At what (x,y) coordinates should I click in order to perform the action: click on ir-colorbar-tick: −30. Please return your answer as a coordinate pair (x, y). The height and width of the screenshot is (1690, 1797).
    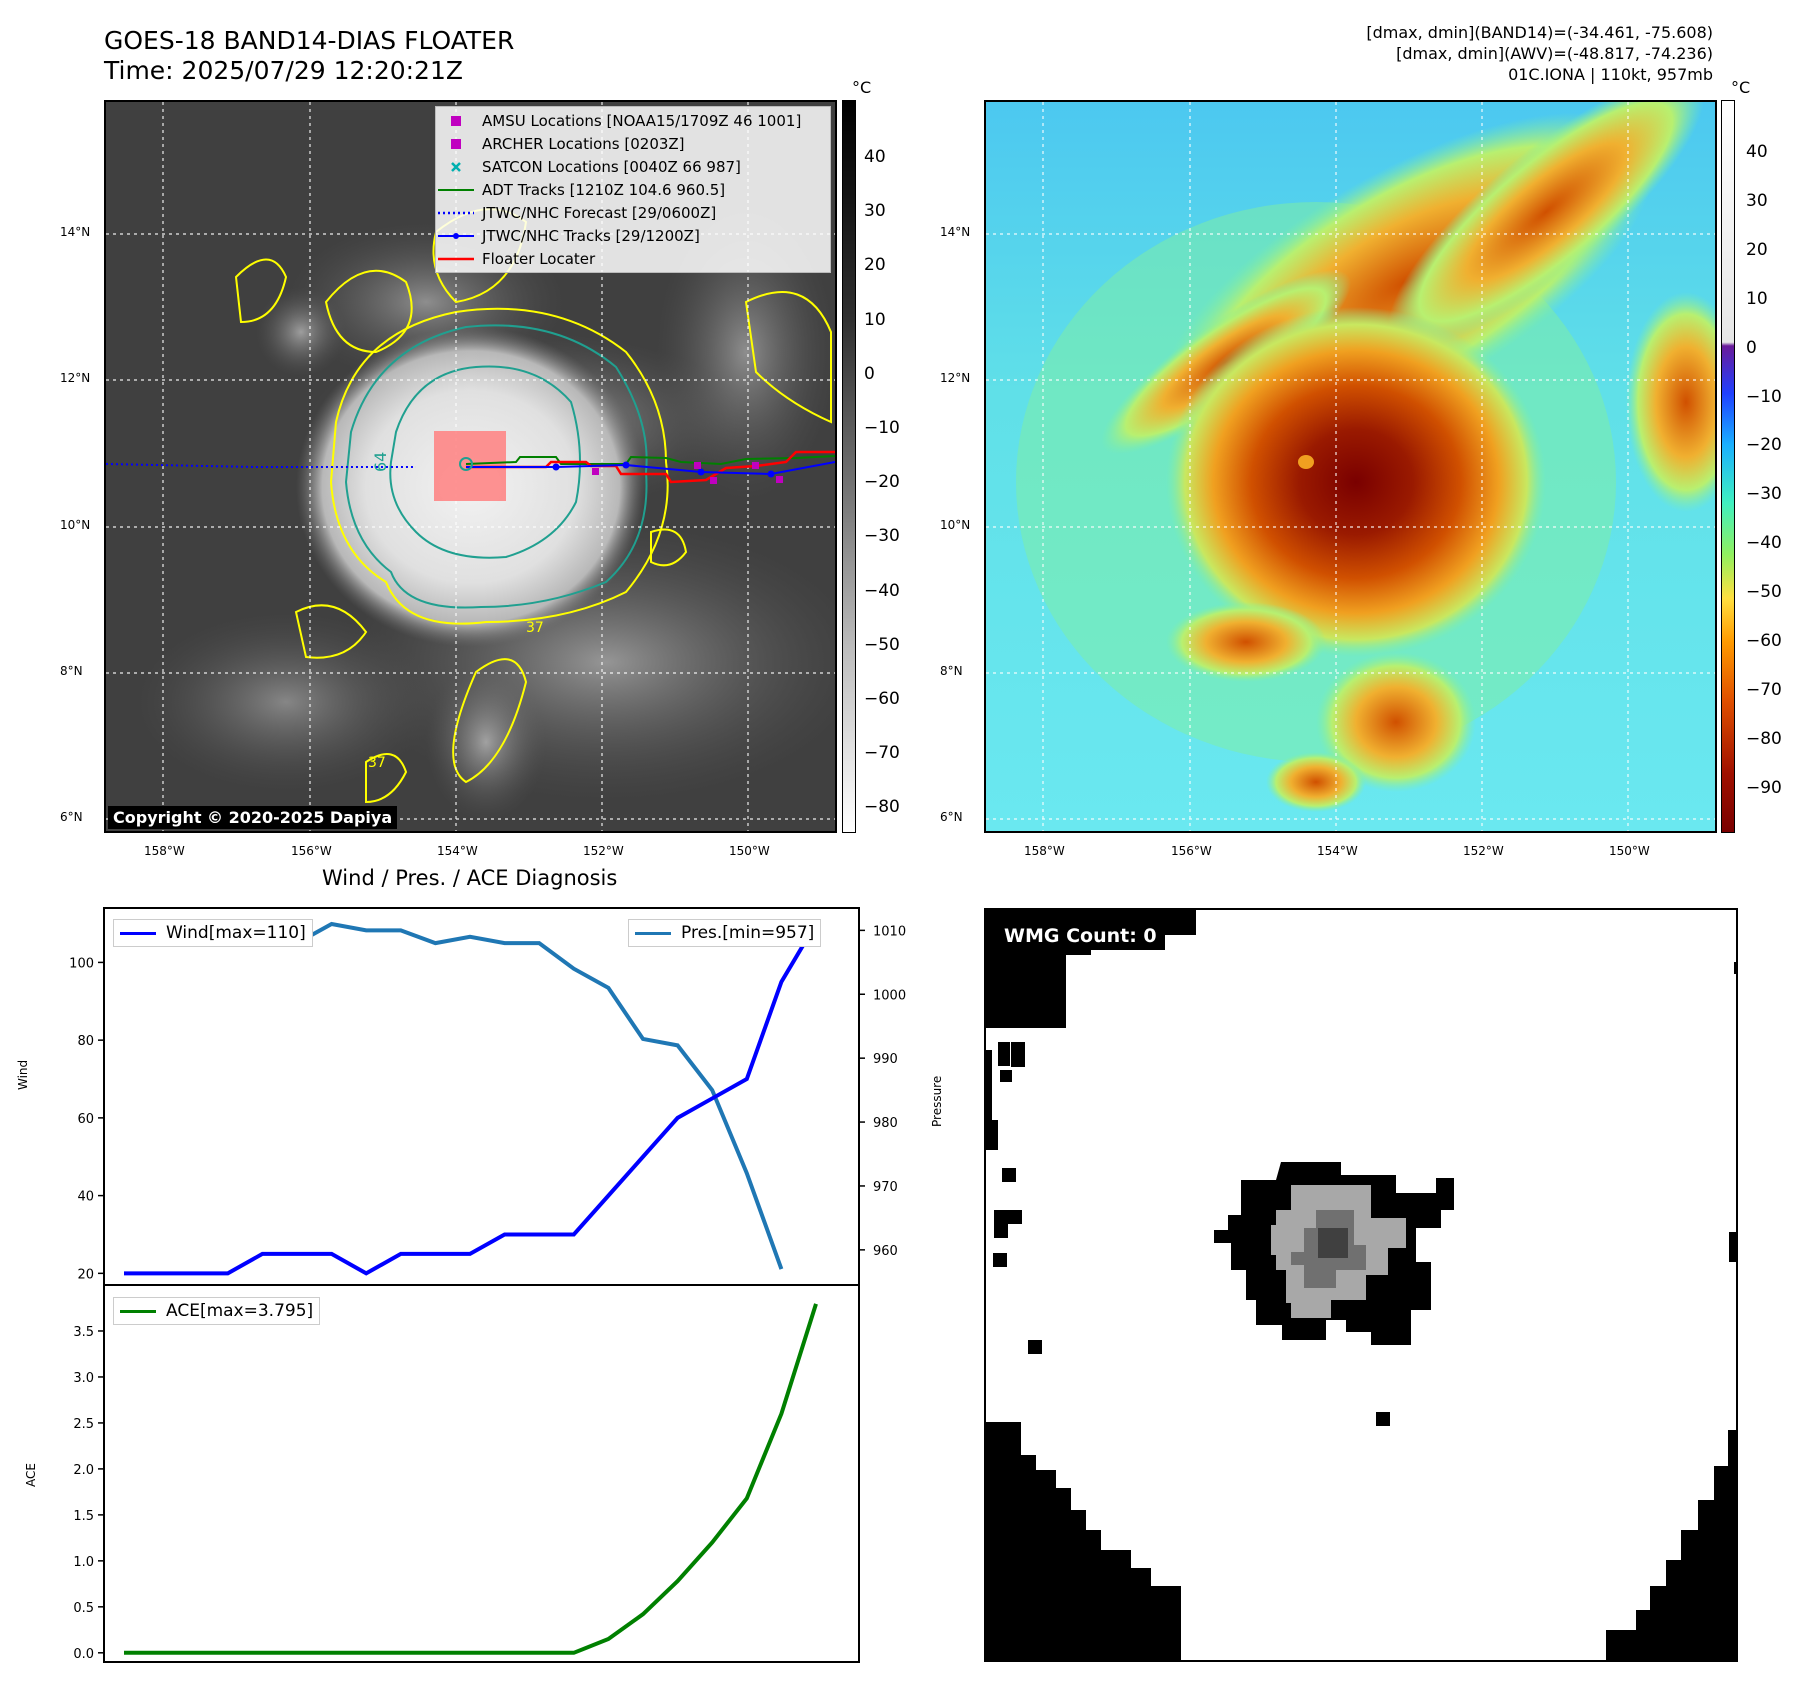
    Looking at the image, I should click on (882, 536).